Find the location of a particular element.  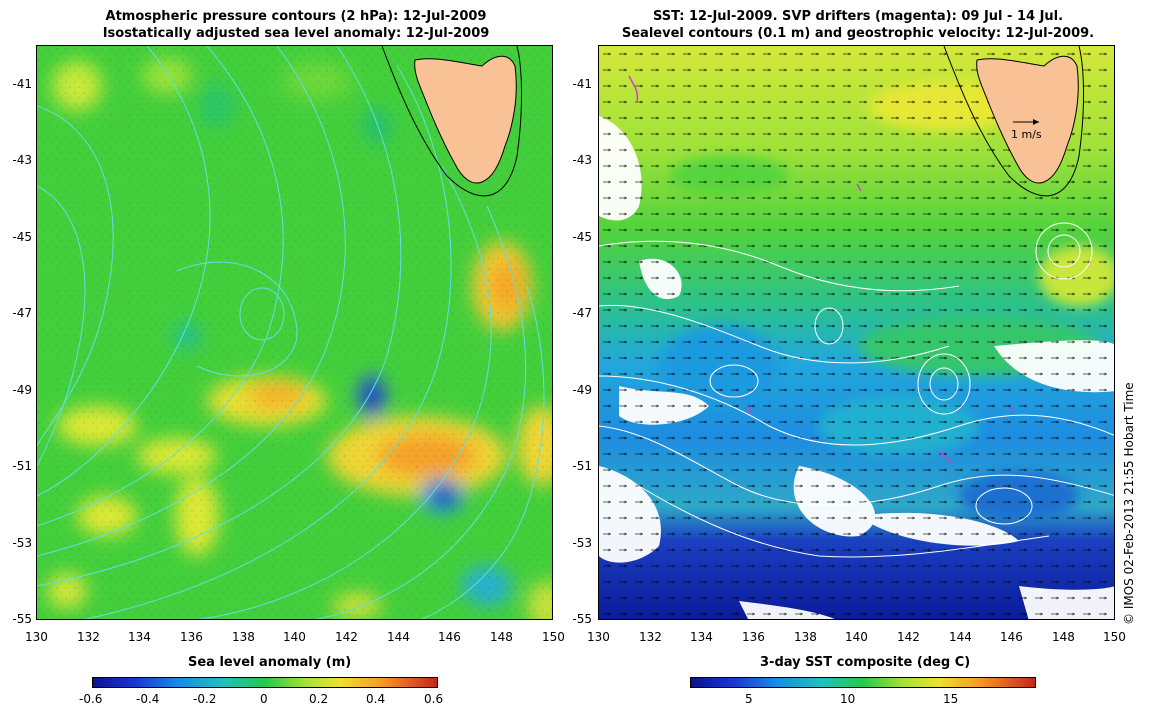

colorbar-tick: 0 is located at coordinates (264, 699).